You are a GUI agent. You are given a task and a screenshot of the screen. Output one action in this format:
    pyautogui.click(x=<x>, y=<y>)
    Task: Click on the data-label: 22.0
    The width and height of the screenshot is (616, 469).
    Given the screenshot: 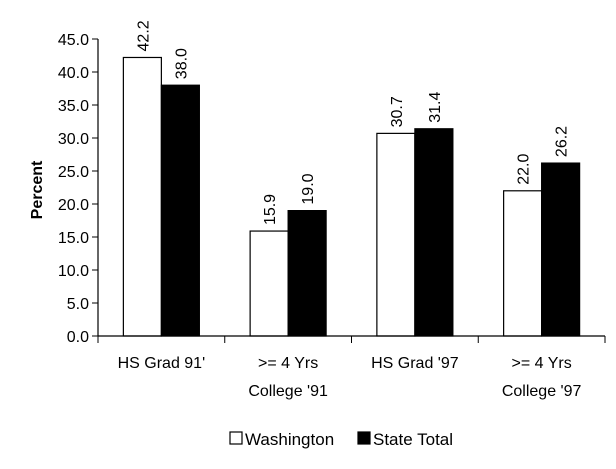 What is the action you would take?
    pyautogui.click(x=524, y=169)
    